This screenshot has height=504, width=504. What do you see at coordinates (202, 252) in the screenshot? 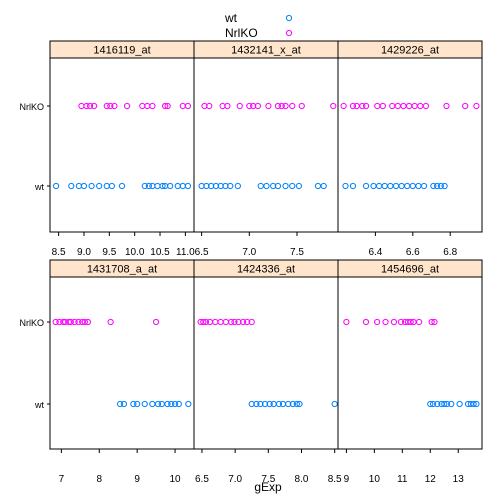
I see `x-tick-label: 6.5` at bounding box center [202, 252].